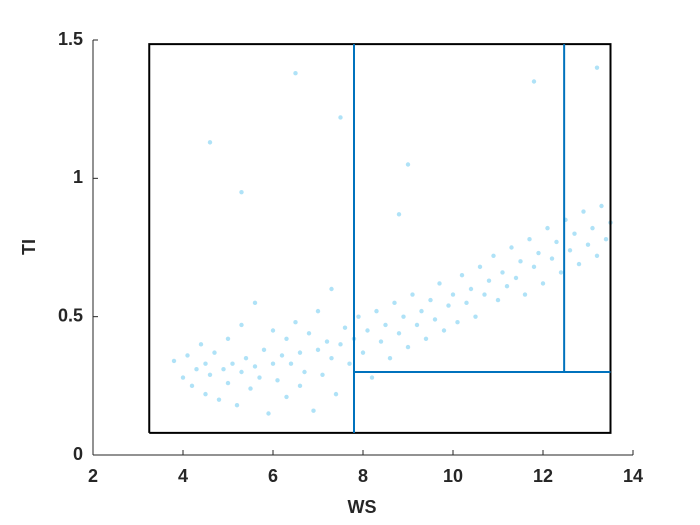 Image resolution: width=700 pixels, height=525 pixels. I want to click on x-tick-label: 8, so click(363, 476).